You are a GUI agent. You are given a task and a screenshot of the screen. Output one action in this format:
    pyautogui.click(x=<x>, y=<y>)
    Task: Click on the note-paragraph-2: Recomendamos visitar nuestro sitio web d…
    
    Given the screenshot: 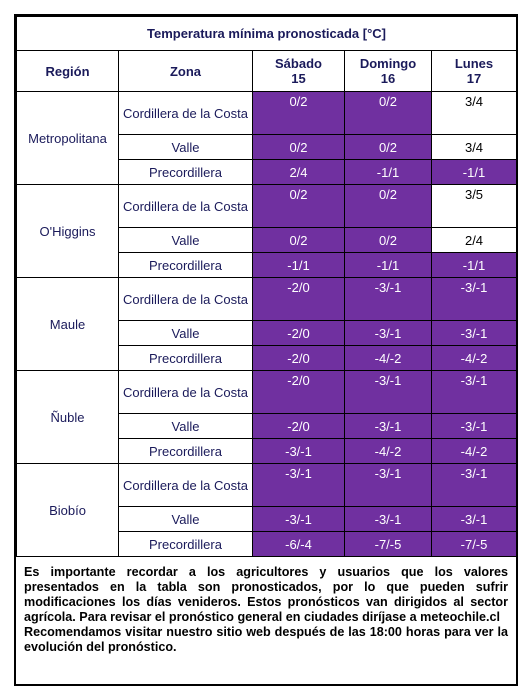 What is the action you would take?
    pyautogui.click(x=266, y=639)
    